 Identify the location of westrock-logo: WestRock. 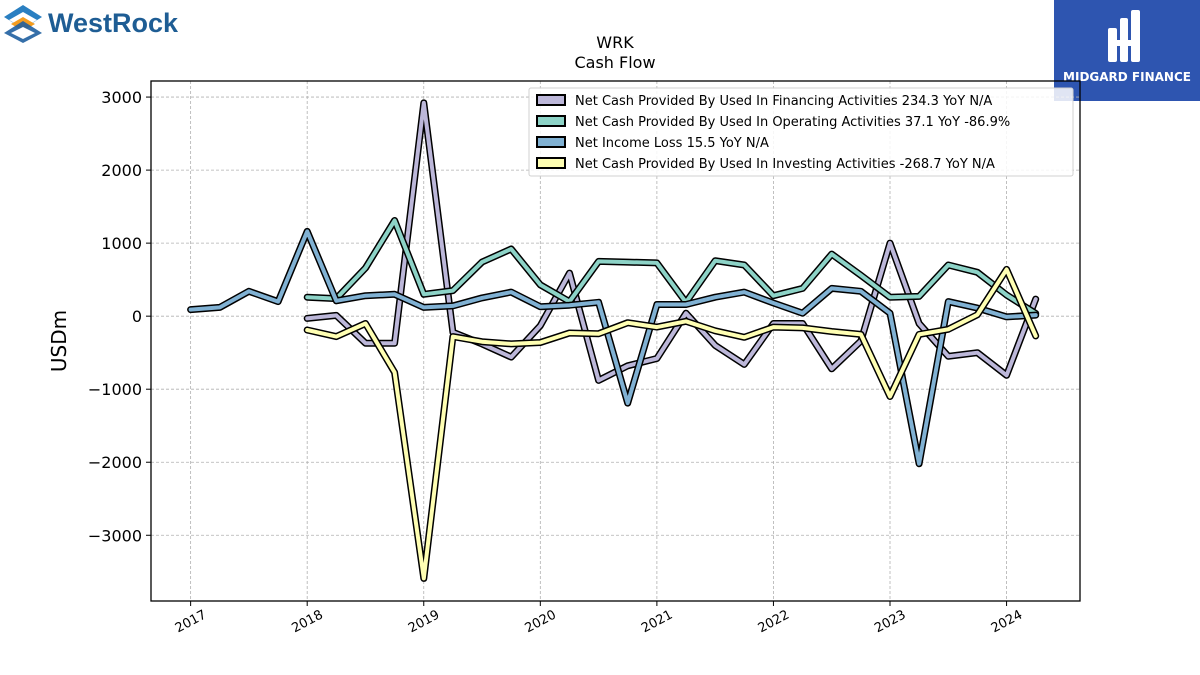
(104, 24).